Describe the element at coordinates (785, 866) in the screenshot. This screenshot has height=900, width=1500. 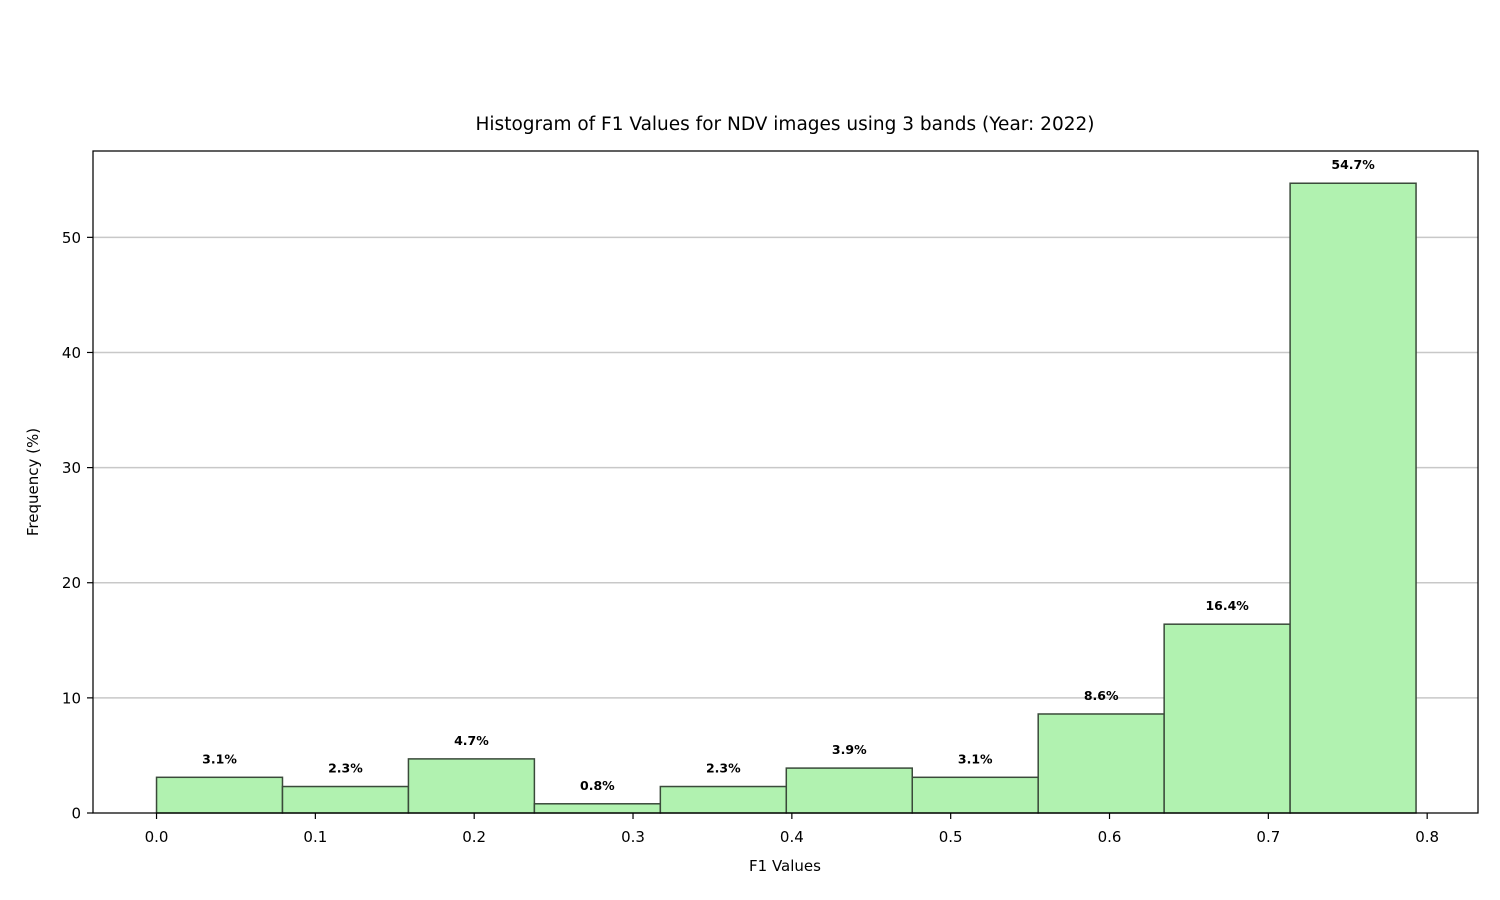
I see `x-axis-label: F1 Values` at that location.